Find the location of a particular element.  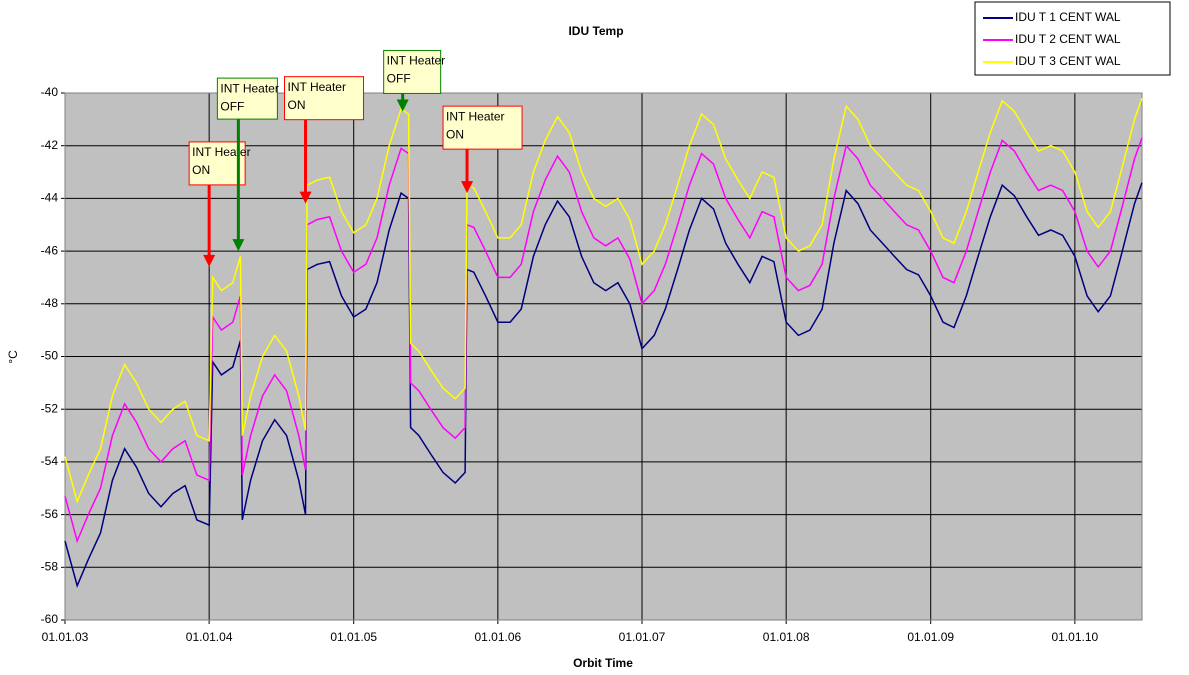

x-tick-label: 01.01.05 is located at coordinates (353, 637).